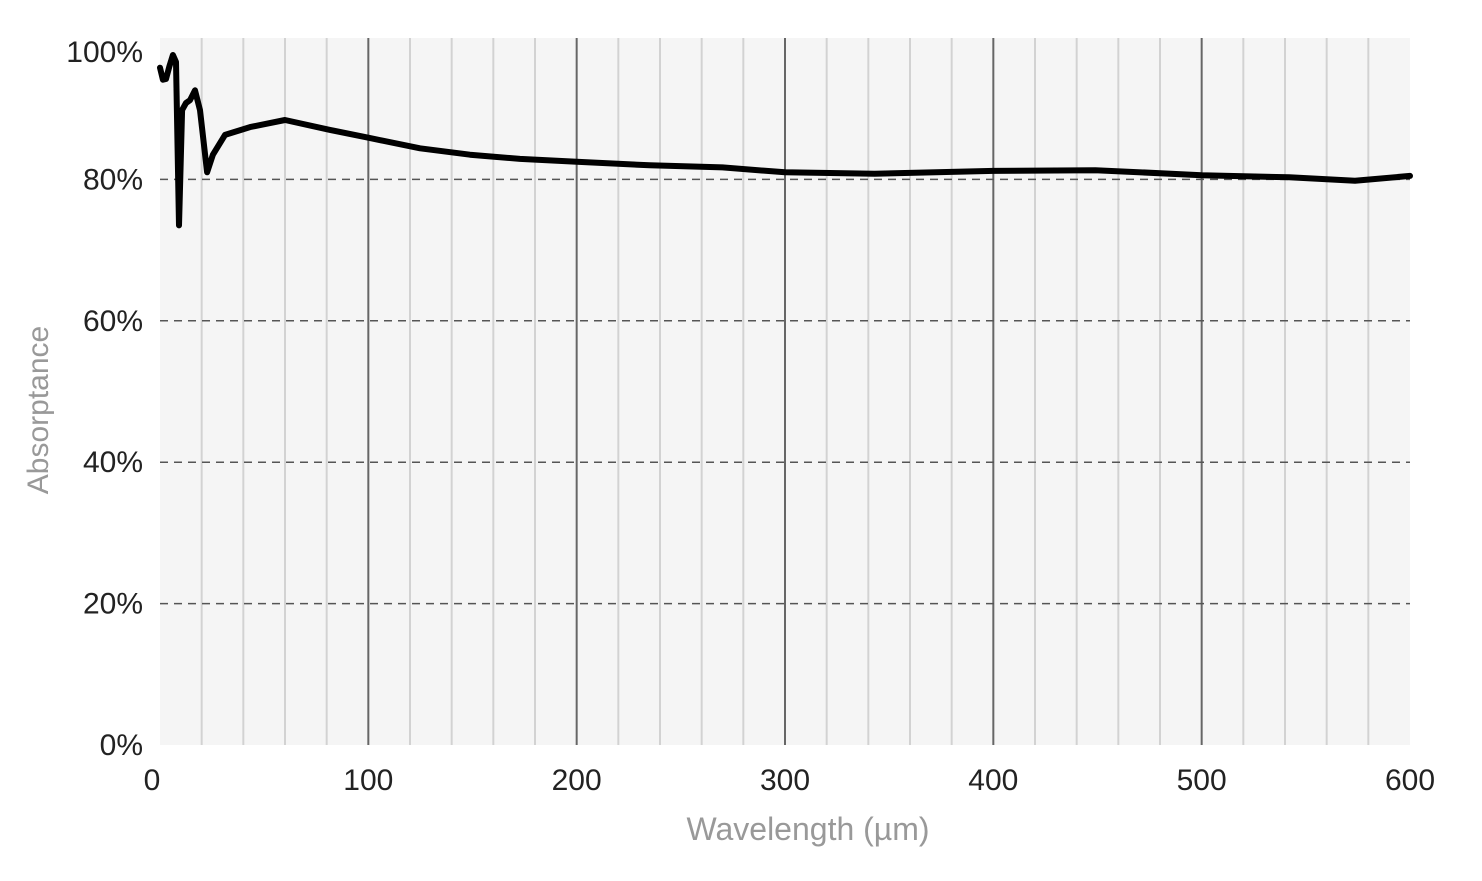 This screenshot has width=1482, height=881. Describe the element at coordinates (1410, 780) in the screenshot. I see `x-tick-label: 600` at that location.